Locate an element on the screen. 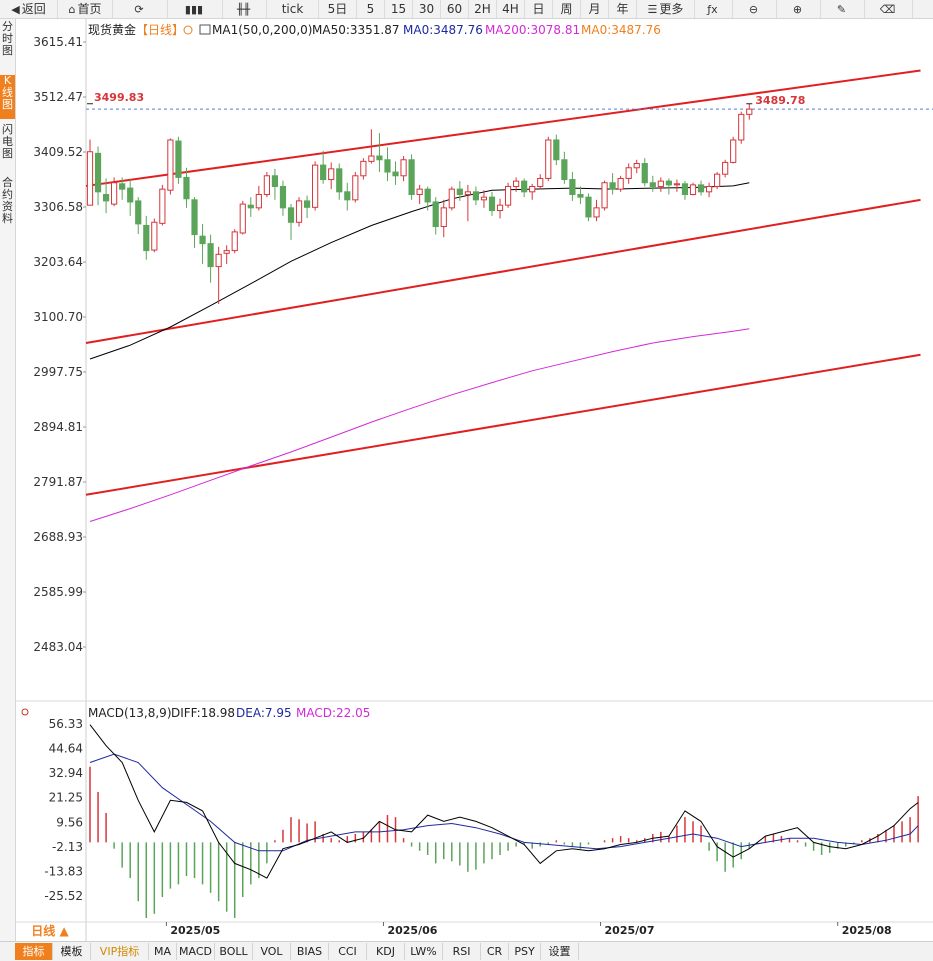  macd-y-tick-label: 56.33 is located at coordinates (66, 724).